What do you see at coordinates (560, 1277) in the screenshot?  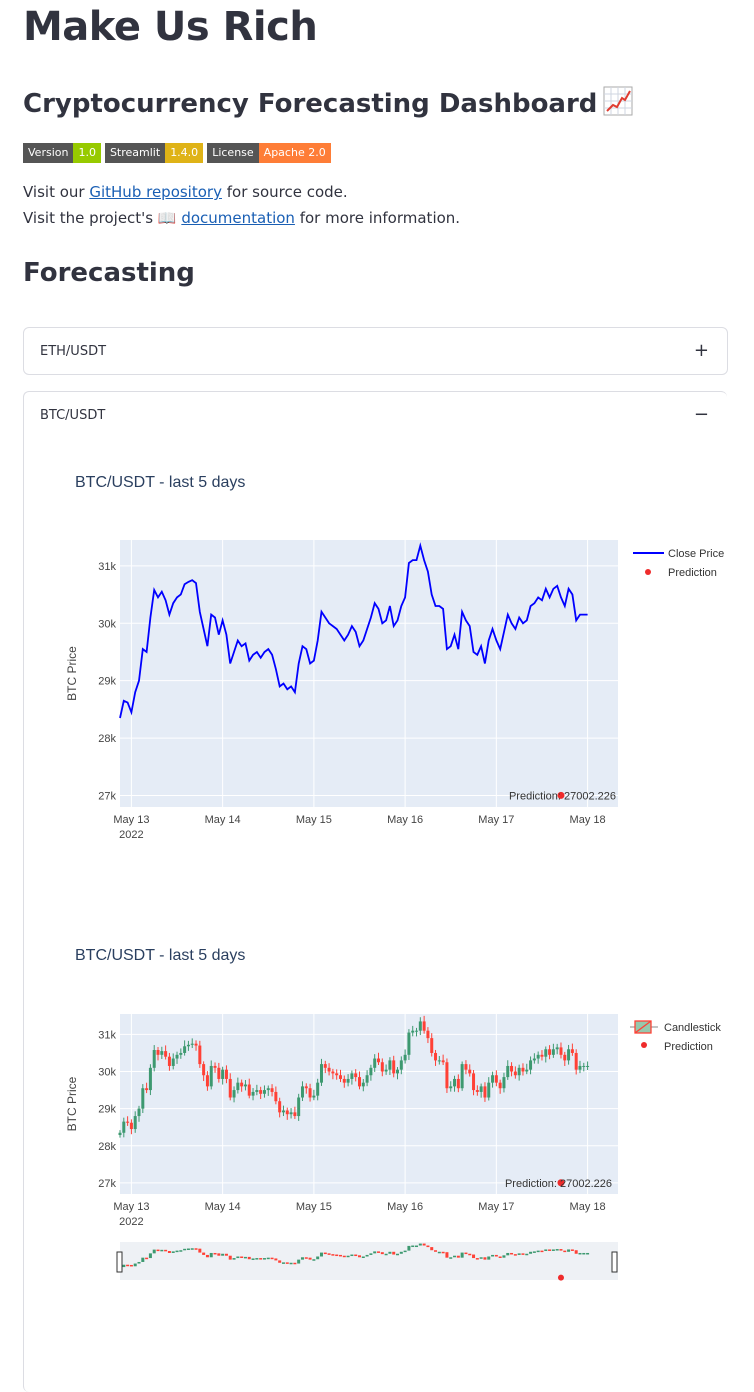 I see `slider-prediction-point` at bounding box center [560, 1277].